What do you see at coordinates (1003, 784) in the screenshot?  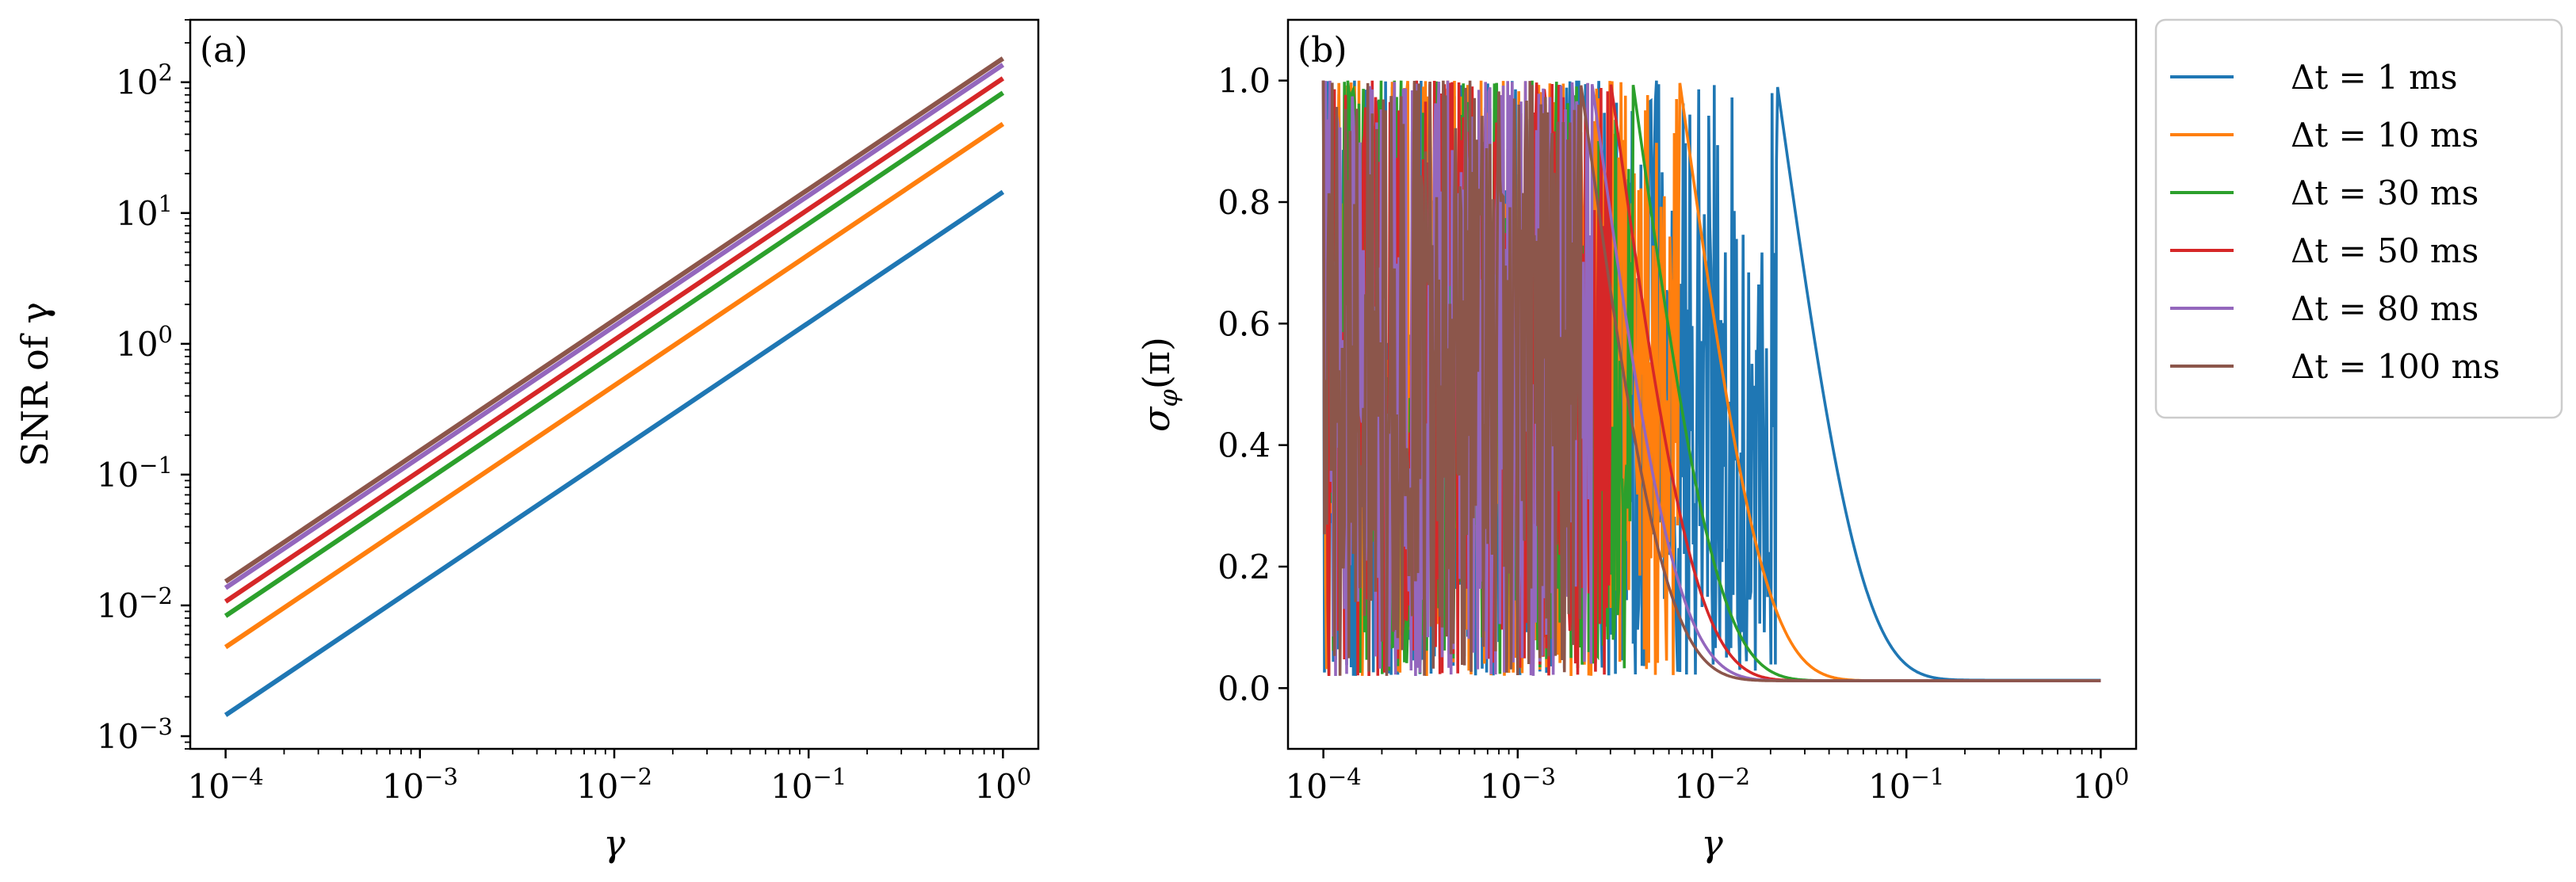 I see `panel-a-x-tick-label: 10⁰` at bounding box center [1003, 784].